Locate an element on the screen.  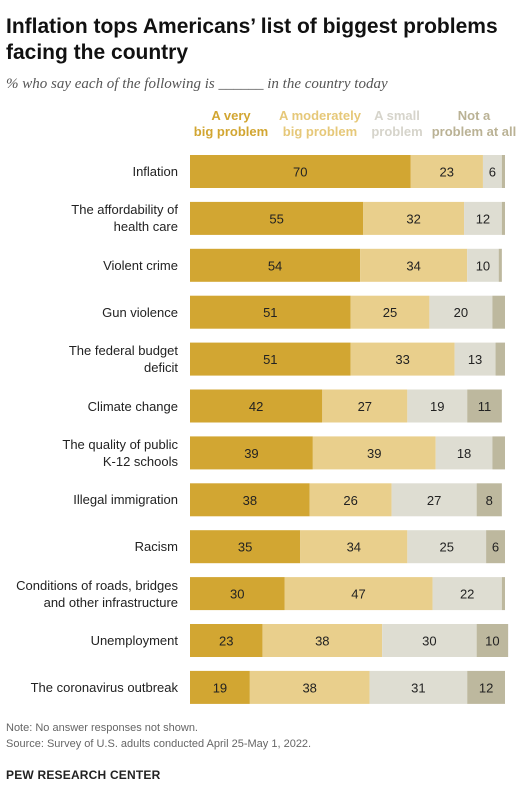
category-label-line: Unemployment is located at coordinates (134, 640).